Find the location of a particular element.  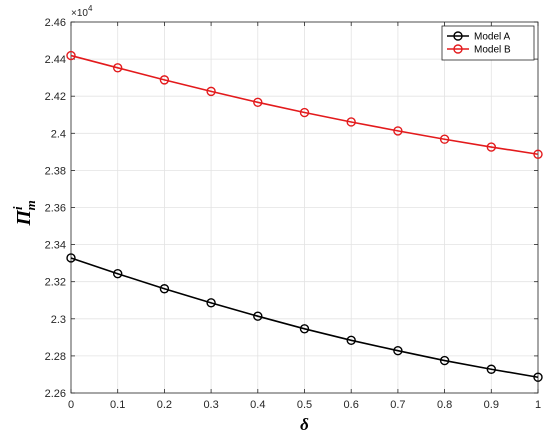

x-tick-label: 0.6 is located at coordinates (351, 405).